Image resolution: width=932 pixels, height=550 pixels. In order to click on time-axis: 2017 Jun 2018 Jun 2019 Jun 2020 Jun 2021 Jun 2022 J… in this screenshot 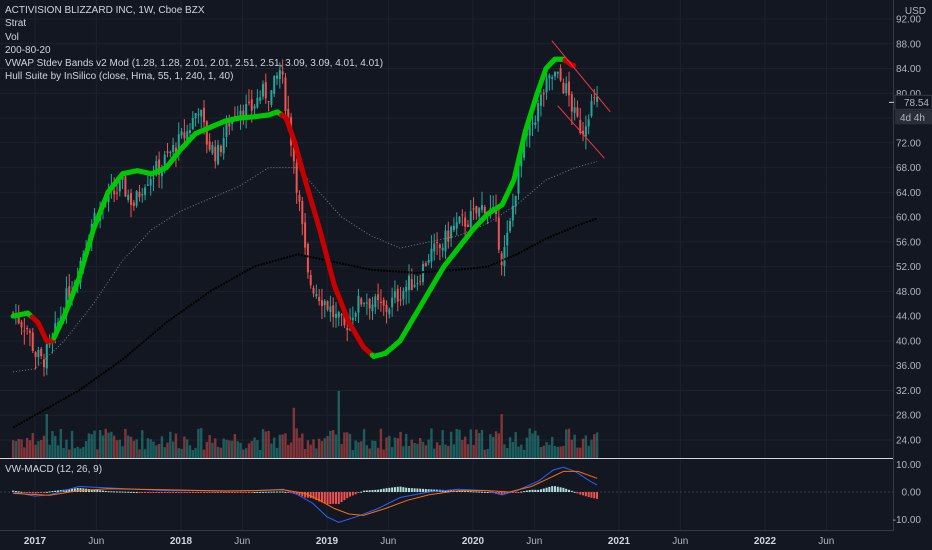, I will do `click(429, 541)`.